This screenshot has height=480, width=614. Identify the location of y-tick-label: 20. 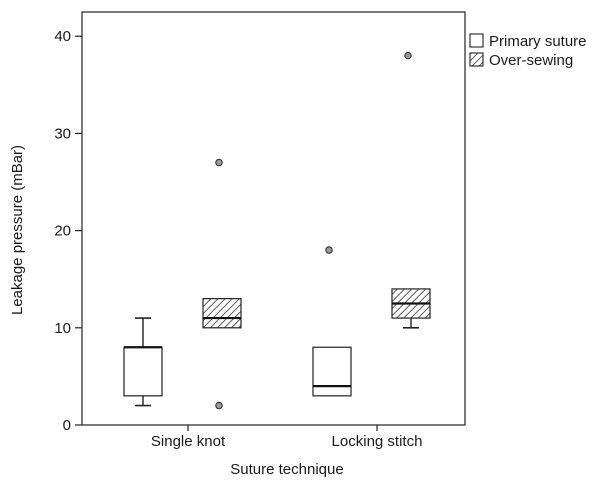
(62, 231).